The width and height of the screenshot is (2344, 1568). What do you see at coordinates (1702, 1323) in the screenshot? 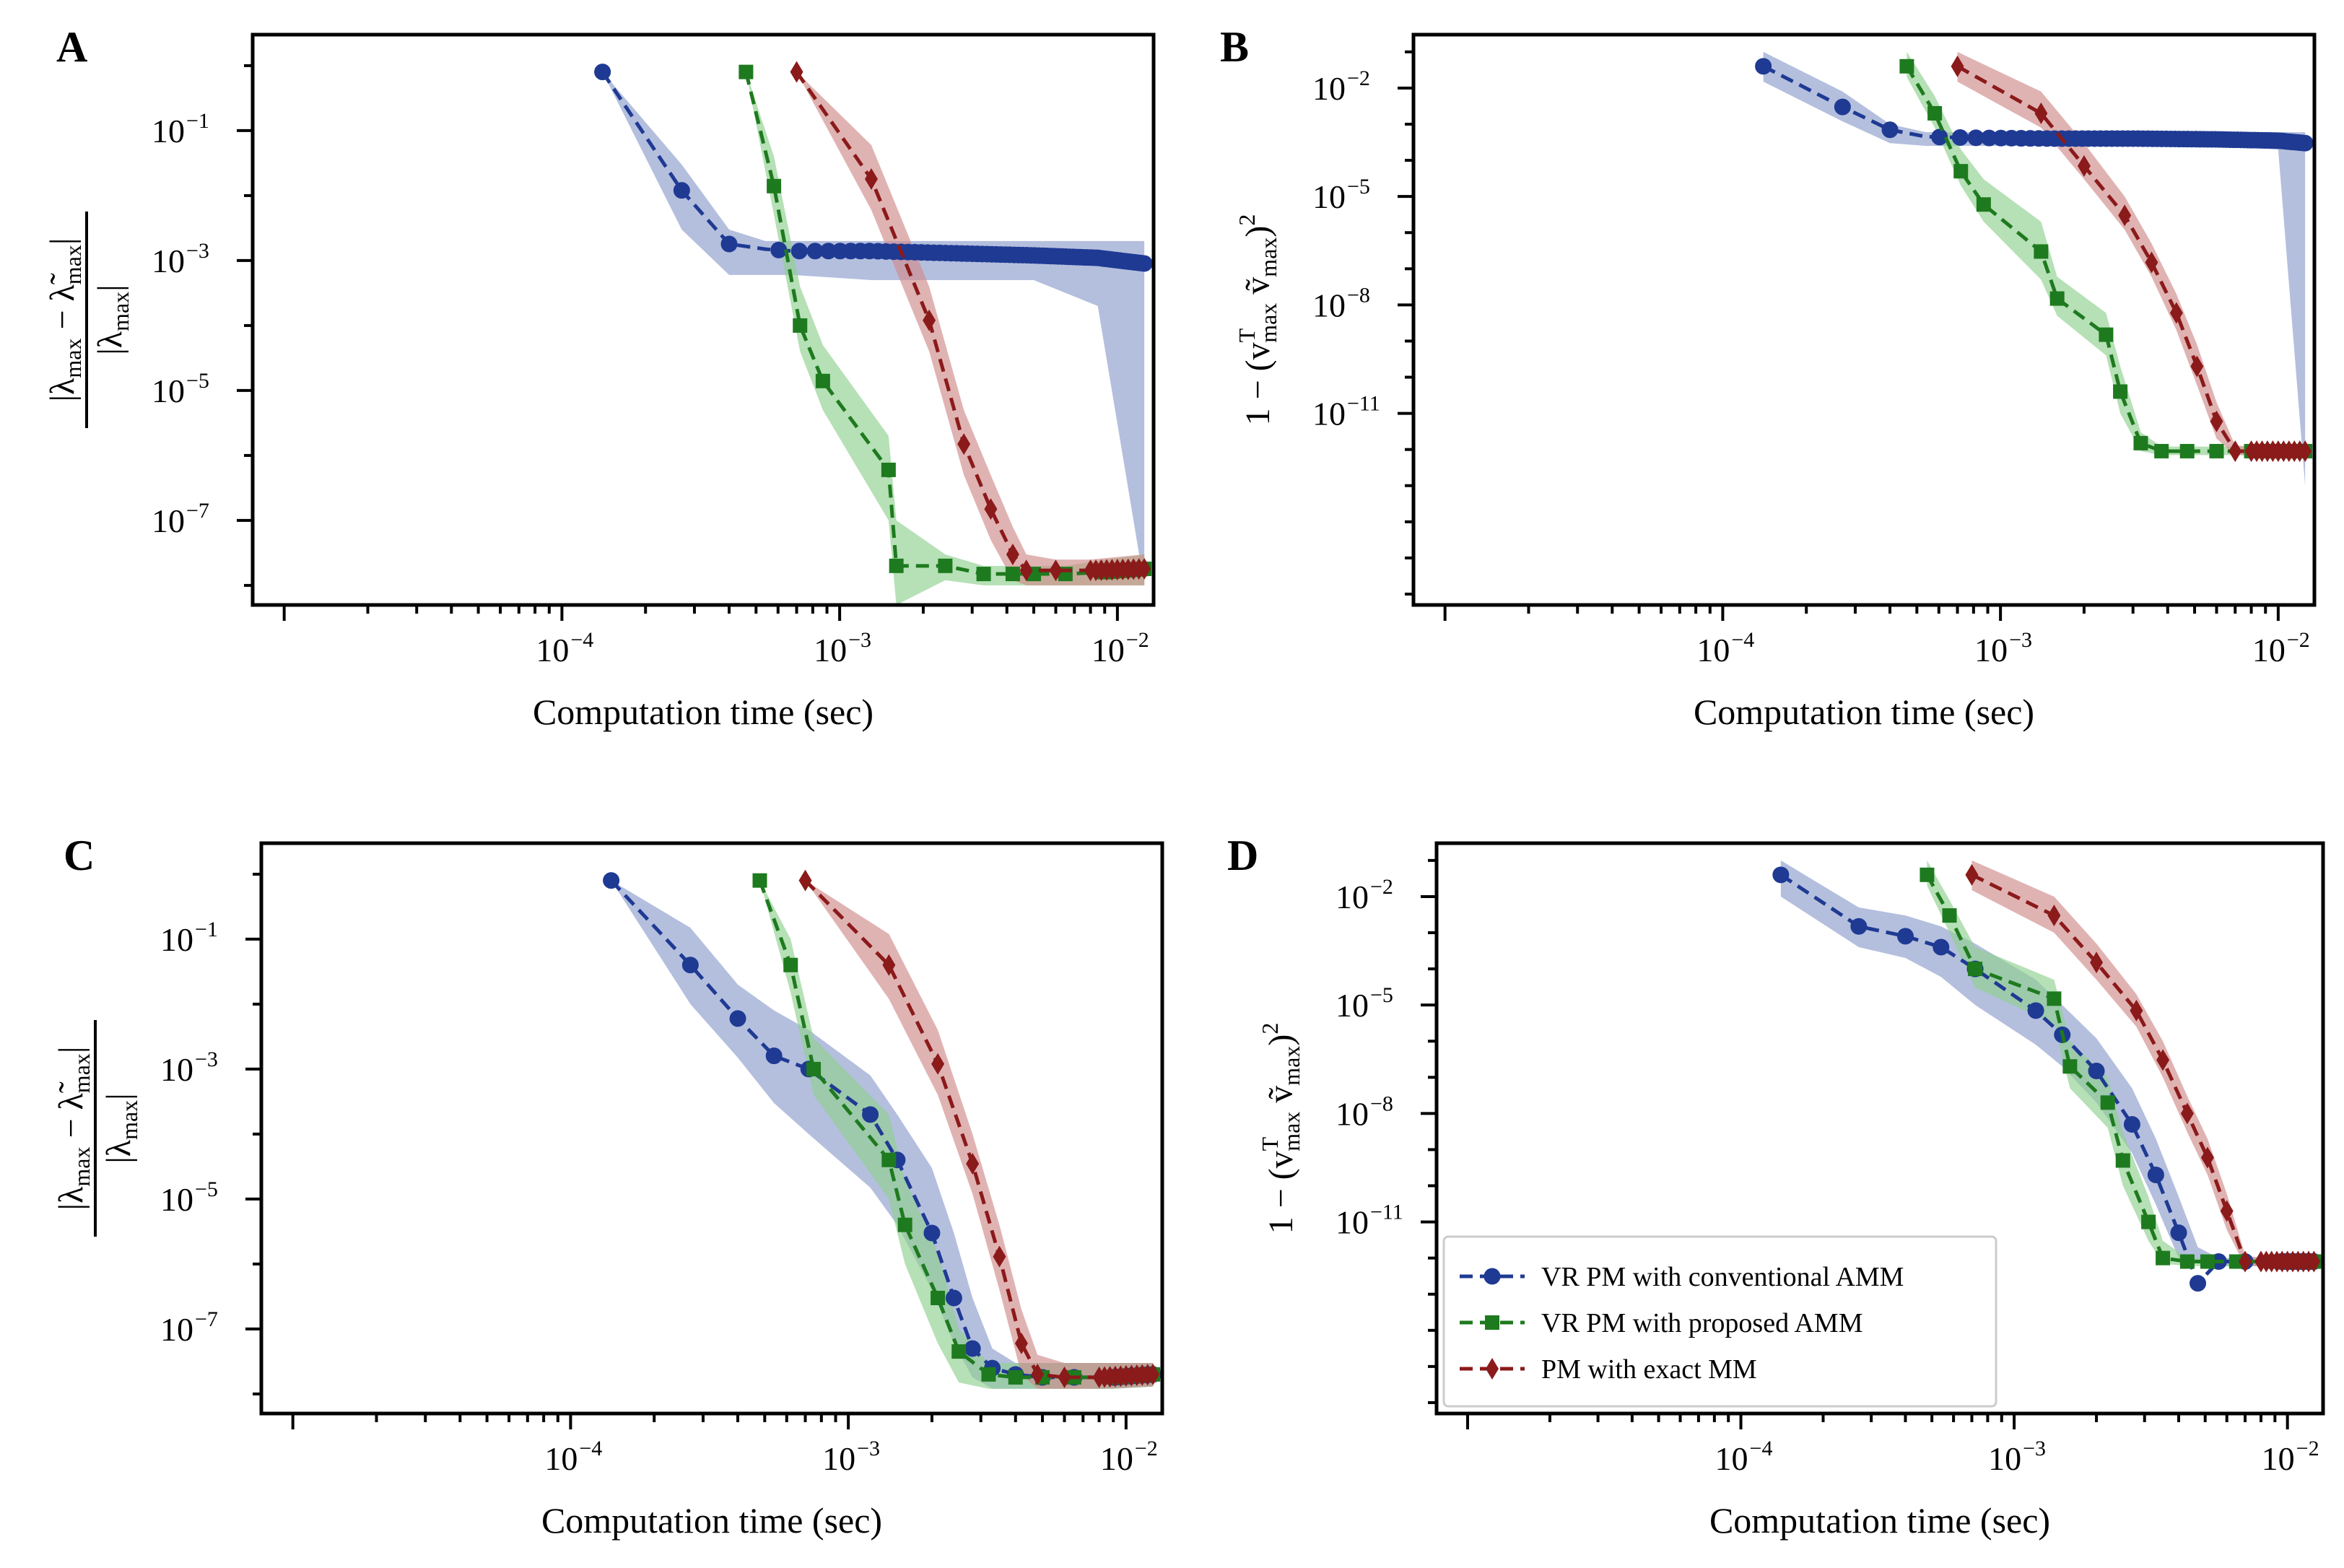
I see `legend-label: VR PM with proposed AMM` at bounding box center [1702, 1323].